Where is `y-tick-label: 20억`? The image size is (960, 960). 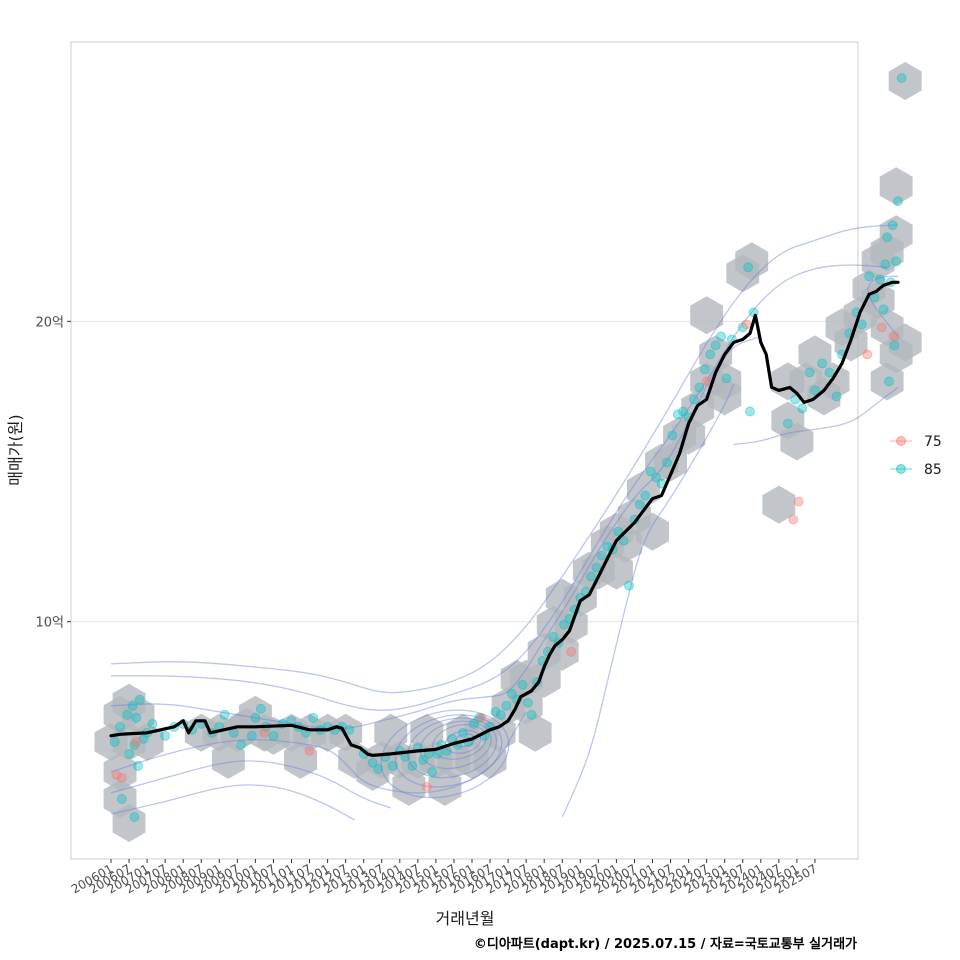
y-tick-label: 20억 is located at coordinates (49, 322).